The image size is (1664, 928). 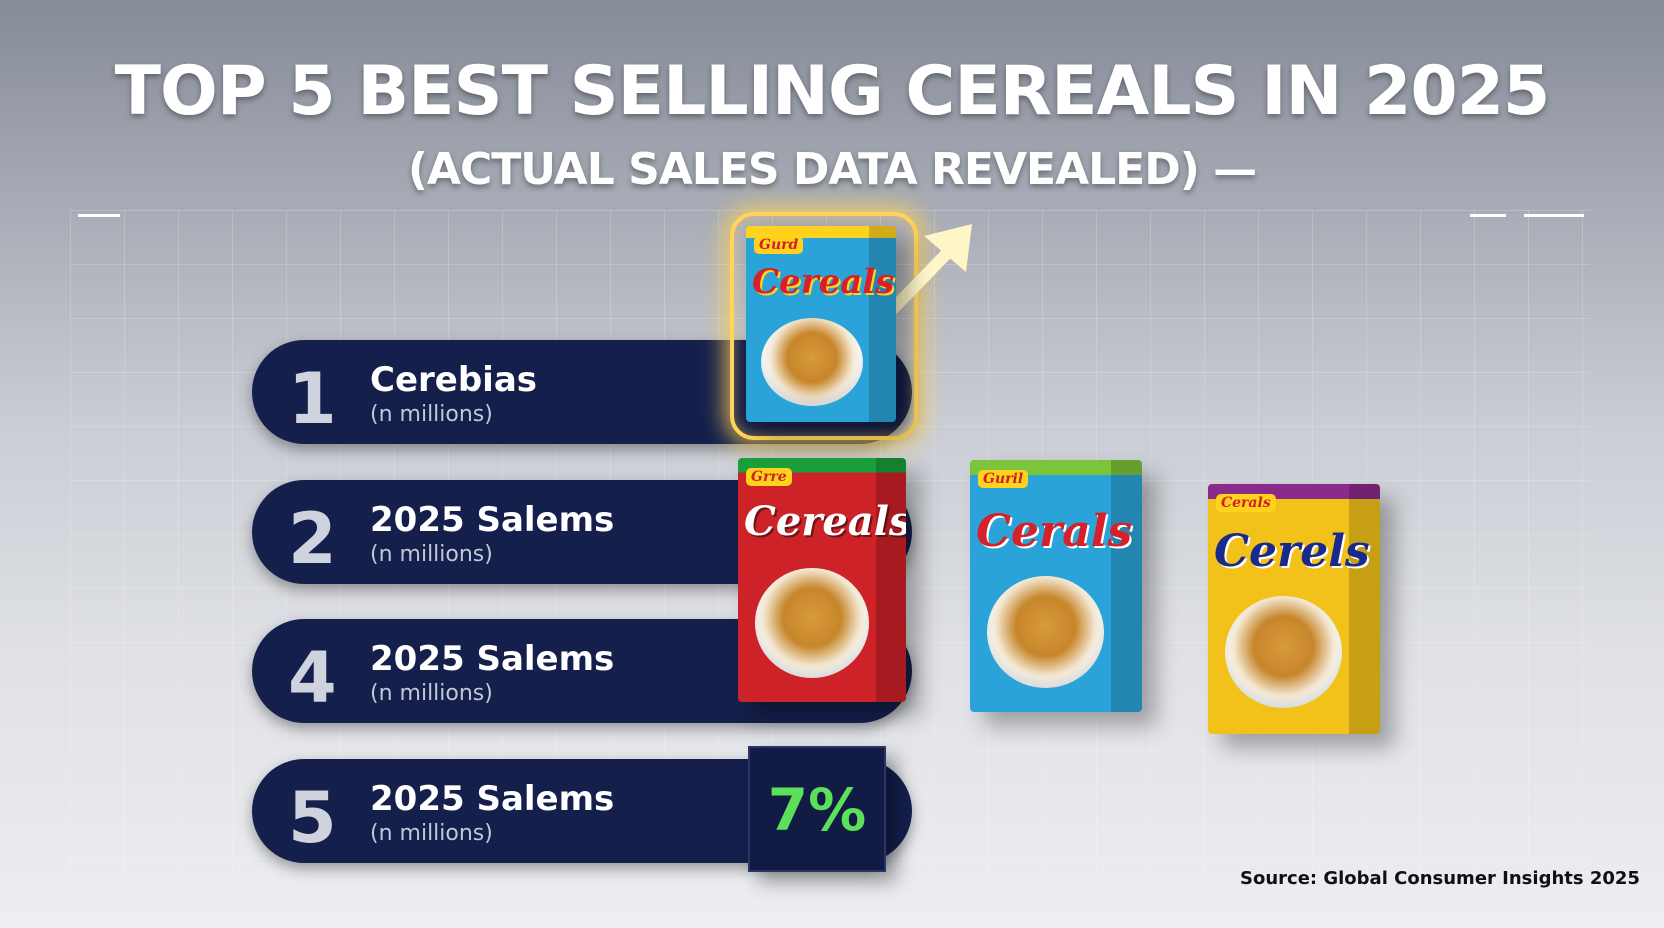 I want to click on cereal-box-2: Grre Cereals, so click(x=822, y=580).